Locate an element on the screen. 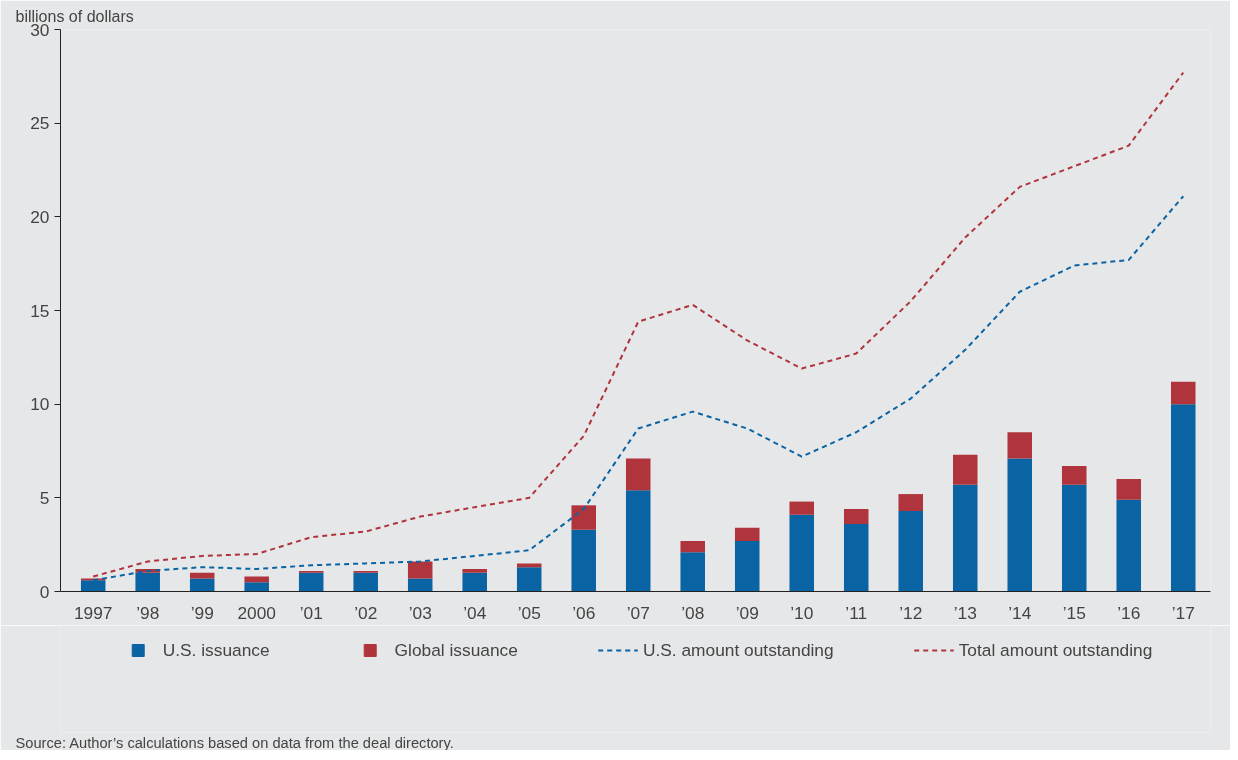 The height and width of the screenshot is (760, 1238). y-tick-label: 5 is located at coordinates (44, 497).